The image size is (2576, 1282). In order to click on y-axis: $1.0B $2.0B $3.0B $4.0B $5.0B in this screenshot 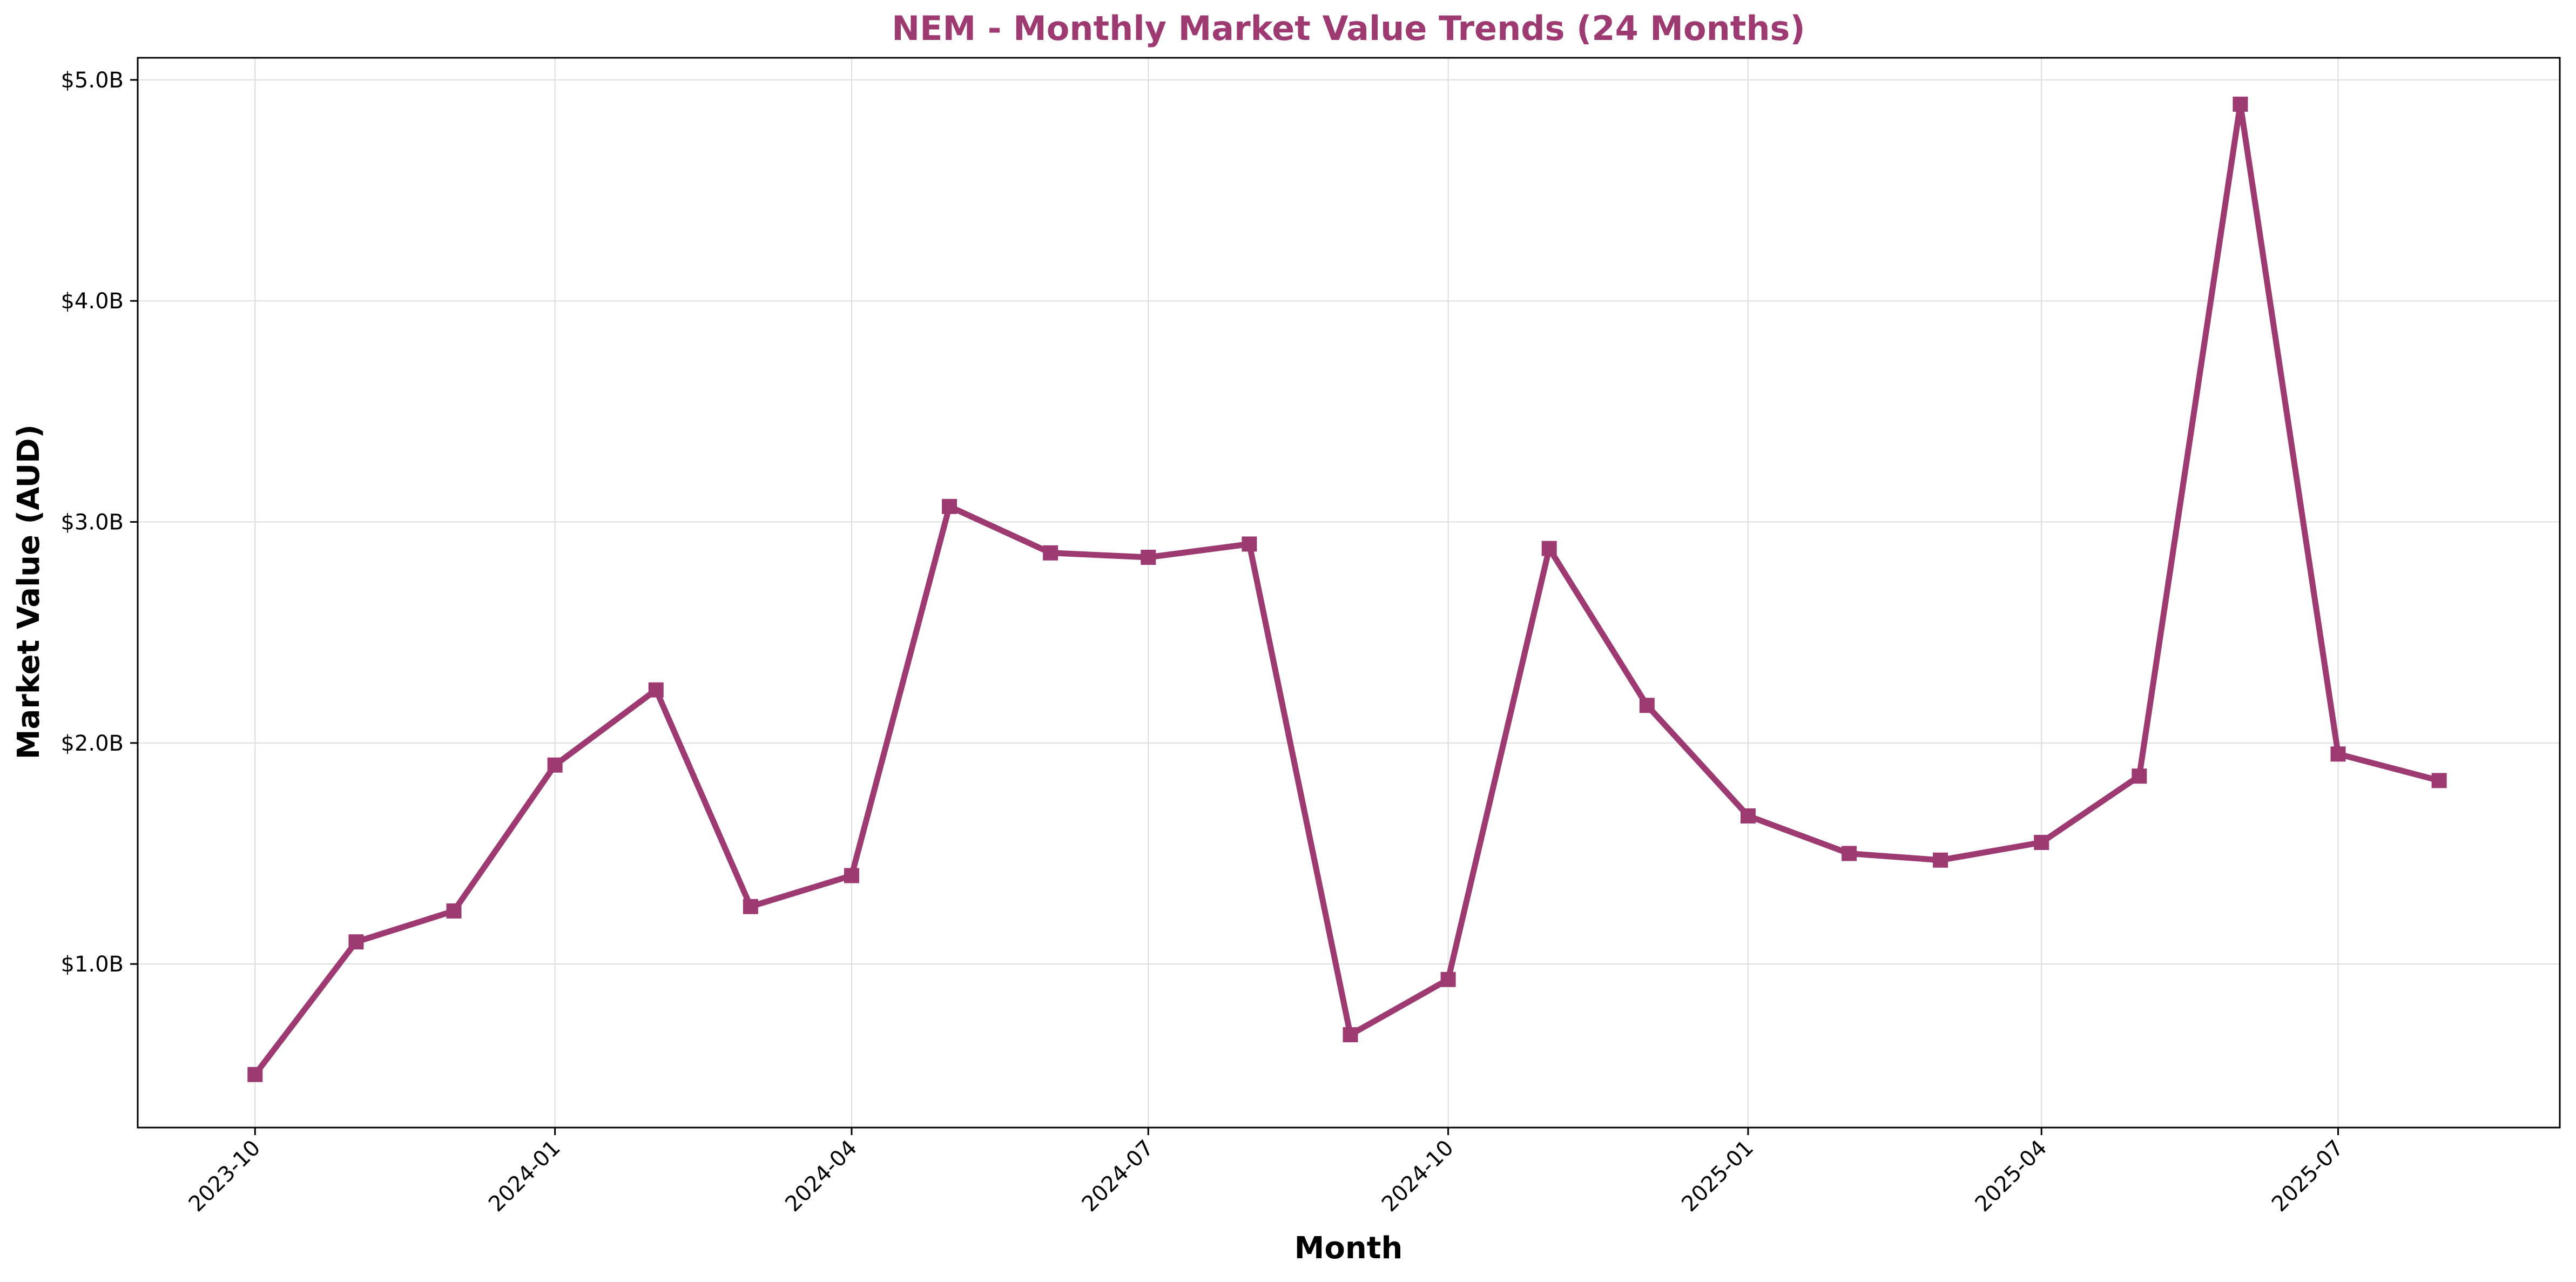, I will do `click(99, 522)`.